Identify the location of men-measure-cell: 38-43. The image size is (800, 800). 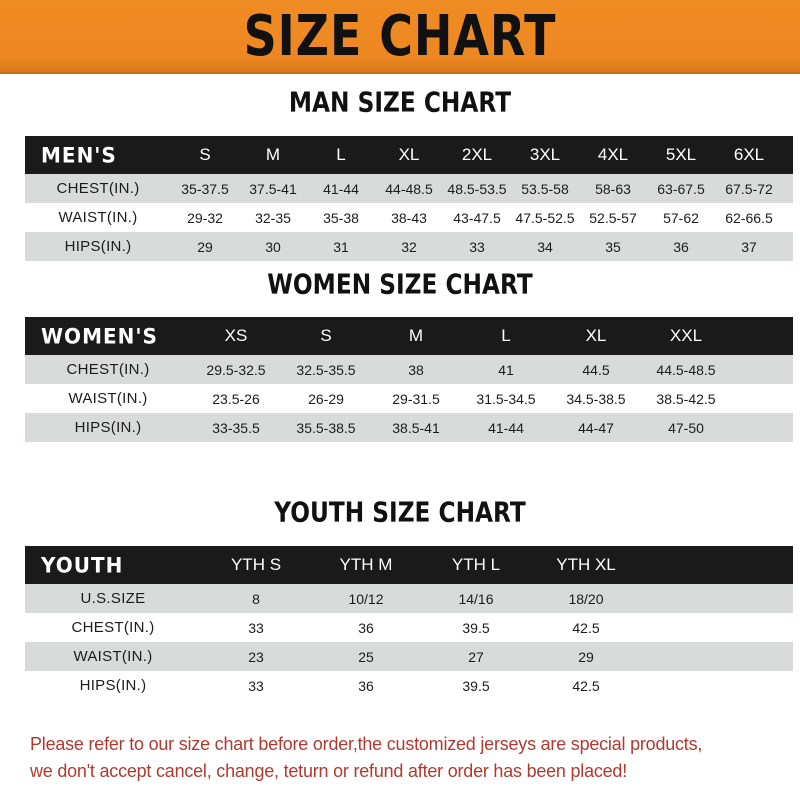
(409, 217).